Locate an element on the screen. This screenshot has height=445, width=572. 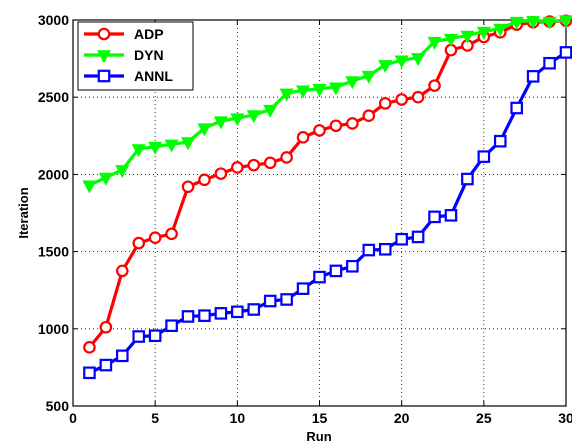
legend-marker-annl is located at coordinates (104, 76).